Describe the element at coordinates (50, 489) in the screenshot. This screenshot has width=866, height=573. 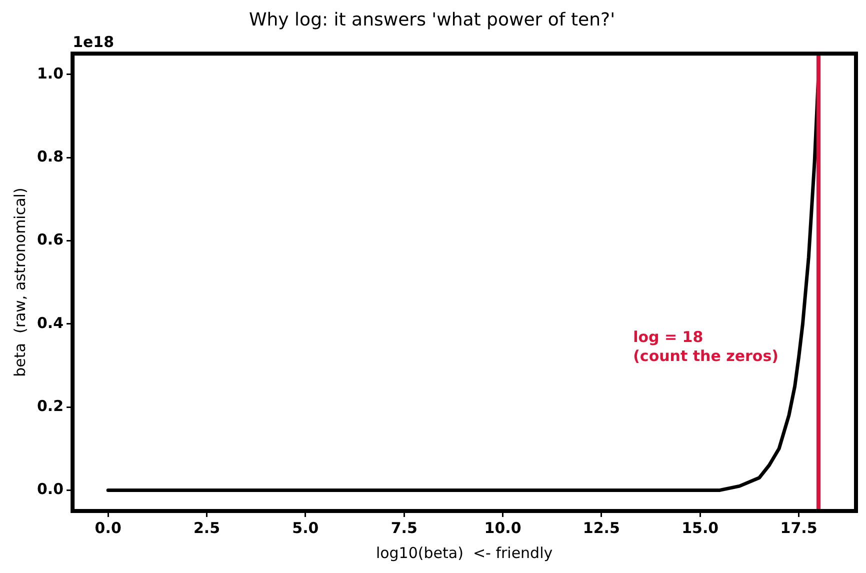
I see `y-tick-label: 0.0` at that location.